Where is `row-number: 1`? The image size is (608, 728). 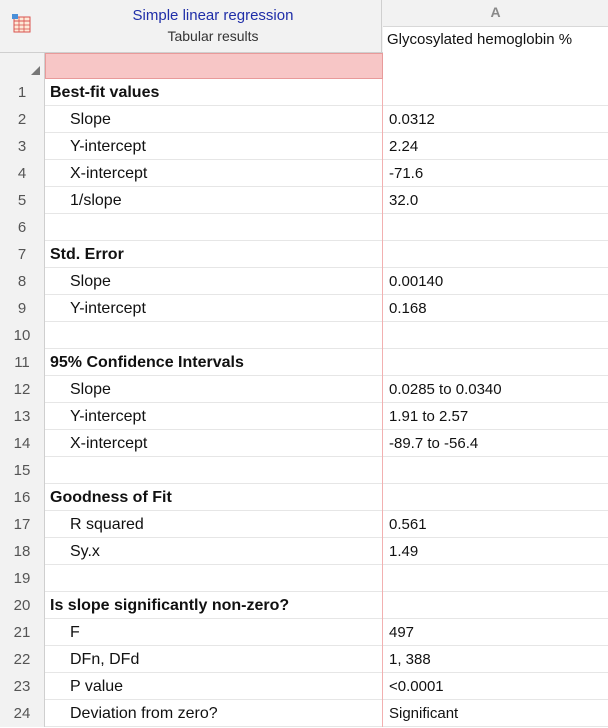
row-number: 1 is located at coordinates (22, 92).